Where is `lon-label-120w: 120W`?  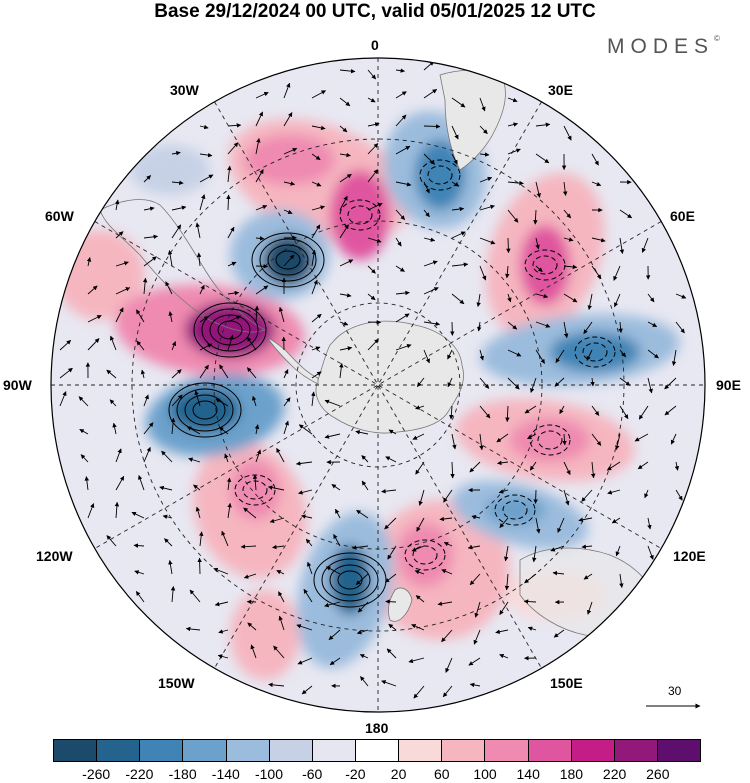
lon-label-120w: 120W is located at coordinates (54, 556).